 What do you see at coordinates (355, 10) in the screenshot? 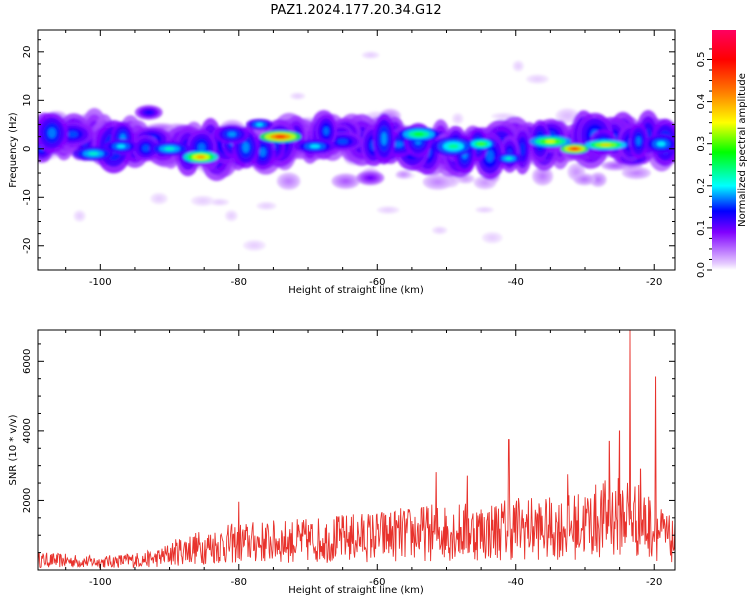
I see `figure-title: PAZ1.2024.177.20.34.G12` at bounding box center [355, 10].